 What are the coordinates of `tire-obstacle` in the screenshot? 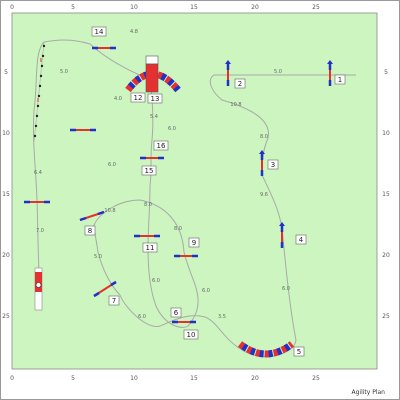 It's located at (152, 74).